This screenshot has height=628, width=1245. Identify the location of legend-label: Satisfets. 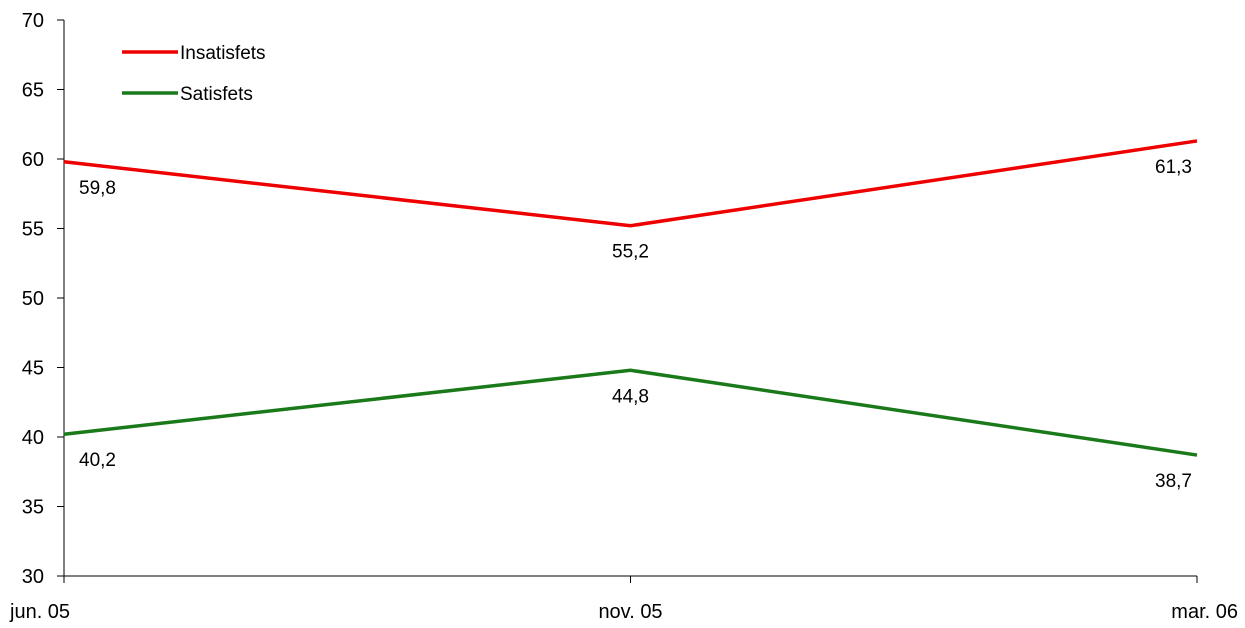
(216, 94).